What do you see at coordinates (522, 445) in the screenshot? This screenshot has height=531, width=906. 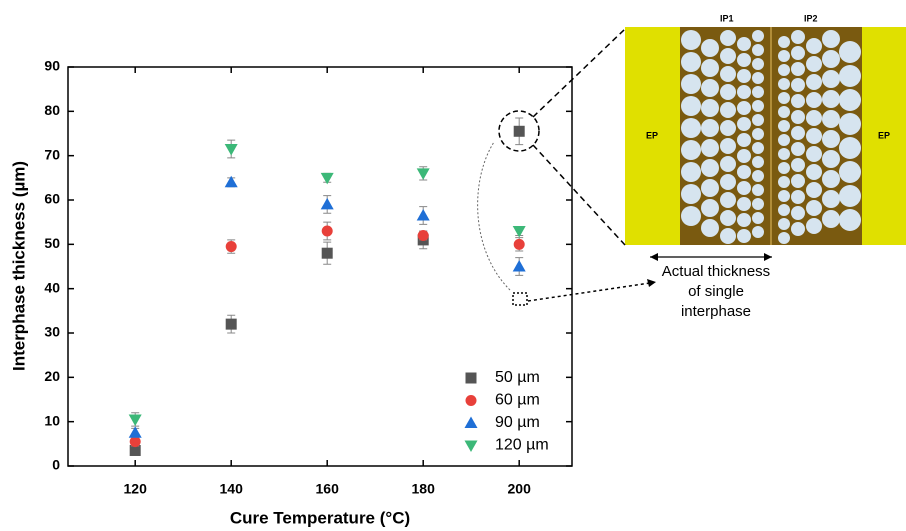 I see `legend-label: 120 µm` at bounding box center [522, 445].